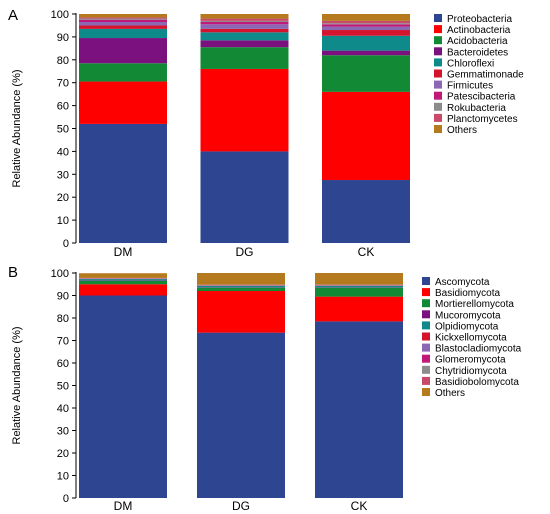  What do you see at coordinates (470, 86) in the screenshot?
I see `legend-label: Firmicutes` at bounding box center [470, 86].